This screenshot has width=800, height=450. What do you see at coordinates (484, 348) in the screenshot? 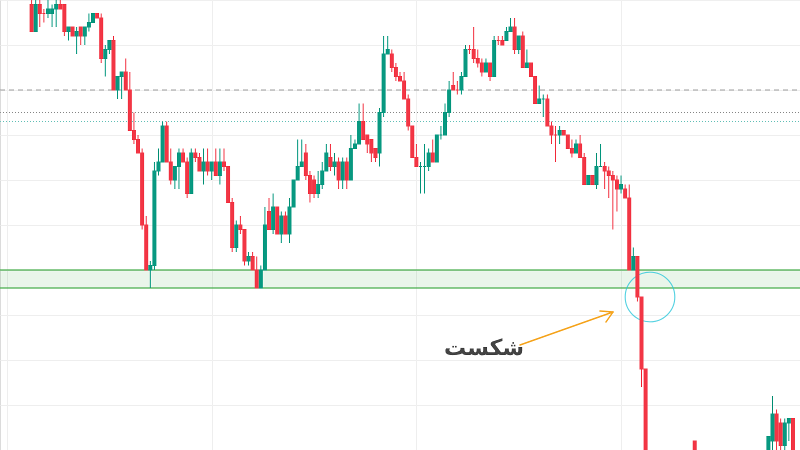
I see `annotation: شکست` at bounding box center [484, 348].